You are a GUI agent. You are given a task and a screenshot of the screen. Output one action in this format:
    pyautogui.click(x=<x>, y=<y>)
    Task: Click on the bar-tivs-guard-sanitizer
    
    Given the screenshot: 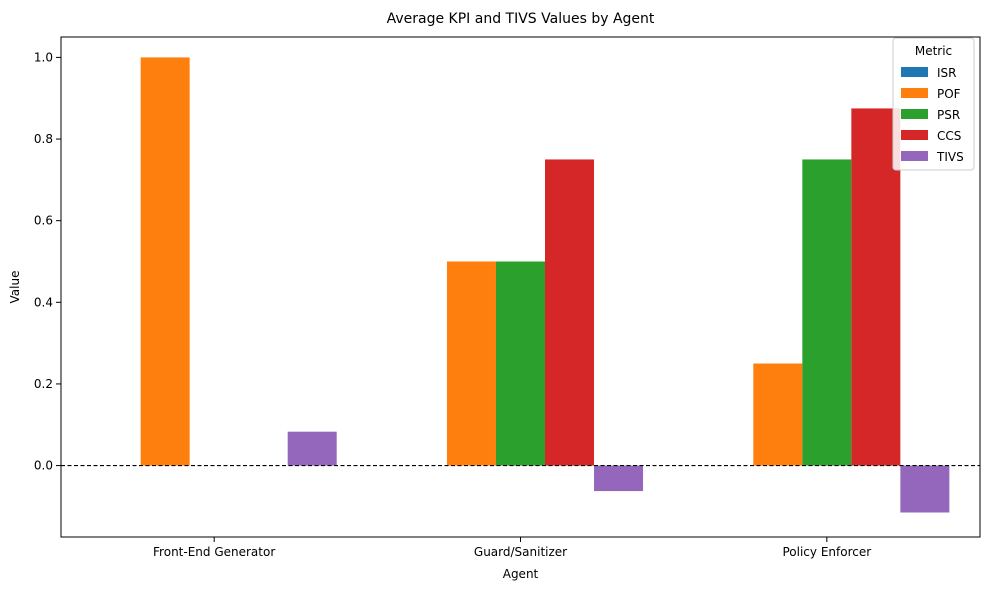 What is the action you would take?
    pyautogui.click(x=619, y=478)
    